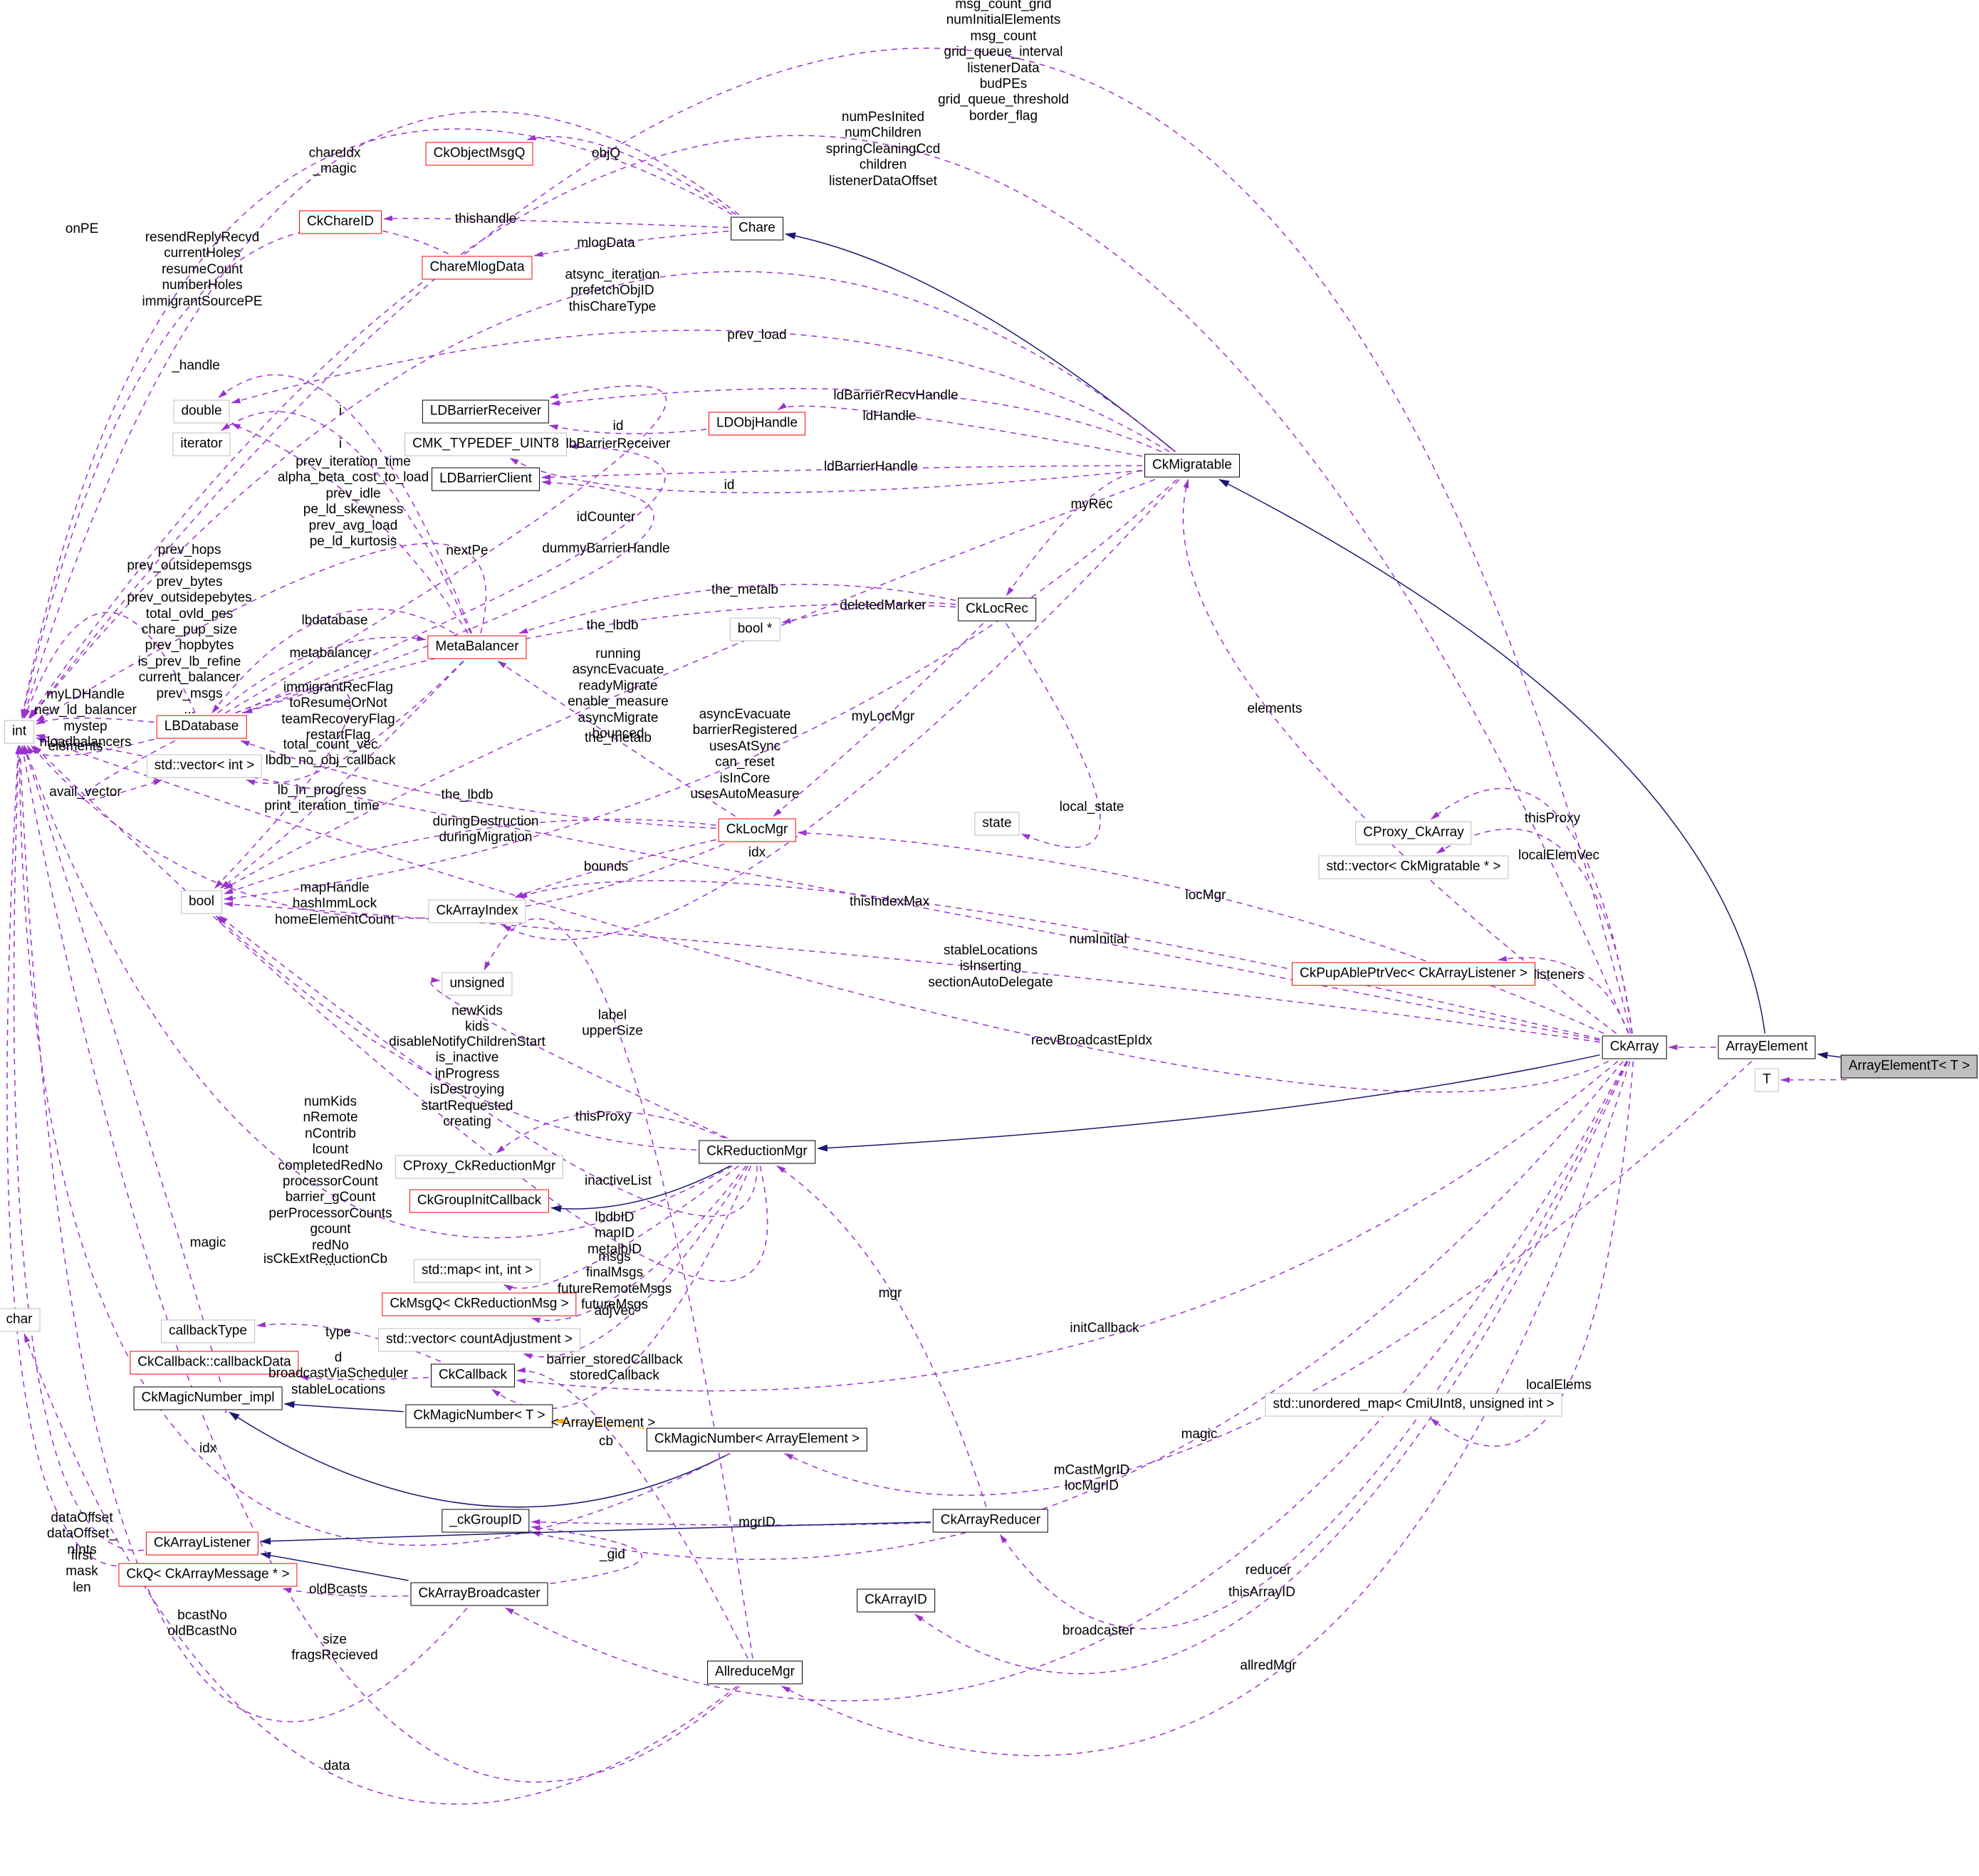 The width and height of the screenshot is (1979, 1876). Describe the element at coordinates (473, 1375) in the screenshot. I see `class-node-ckcallback: CkCallback` at that location.